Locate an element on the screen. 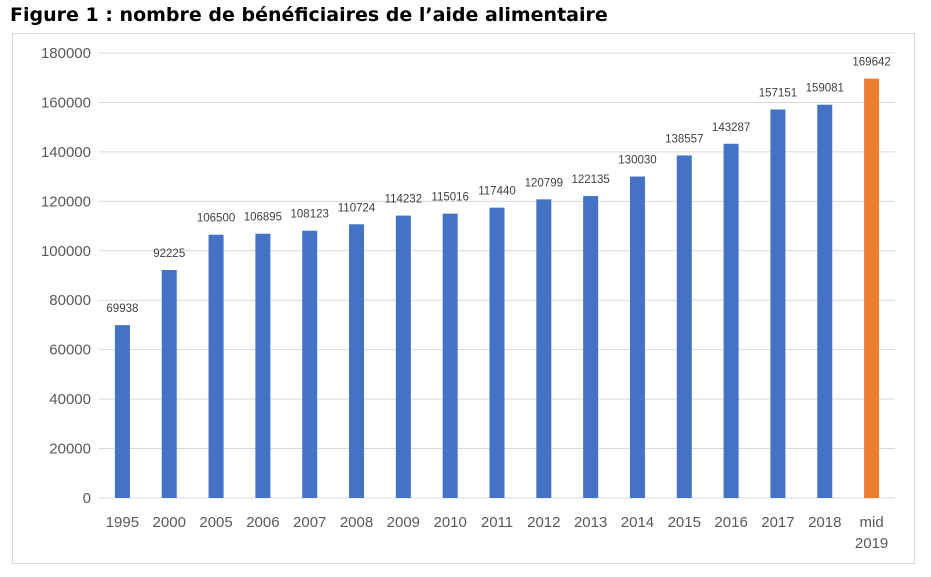  data-label: 108123 is located at coordinates (310, 215).